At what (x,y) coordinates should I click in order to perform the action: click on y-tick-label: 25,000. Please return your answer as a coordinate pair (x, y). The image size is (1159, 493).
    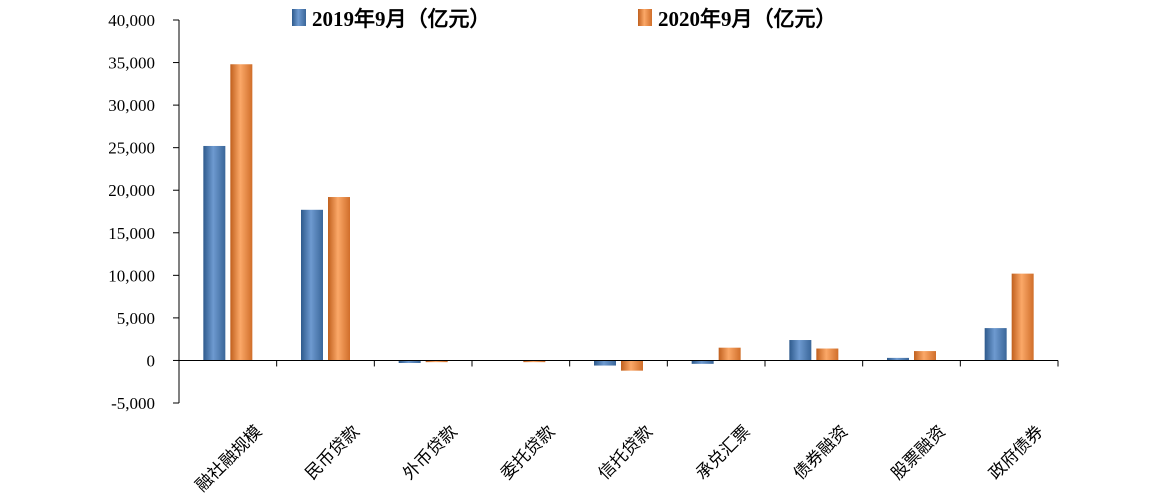
    Looking at the image, I should click on (131, 148).